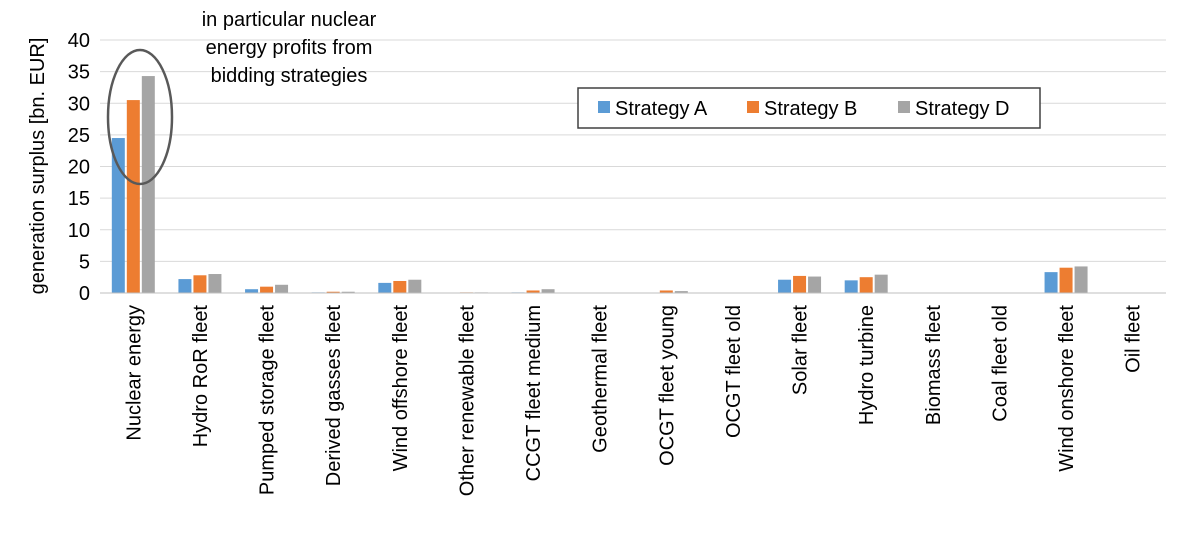 This screenshot has height=553, width=1180. What do you see at coordinates (268, 400) in the screenshot?
I see `x-tick-label: Pumped storage fleet` at bounding box center [268, 400].